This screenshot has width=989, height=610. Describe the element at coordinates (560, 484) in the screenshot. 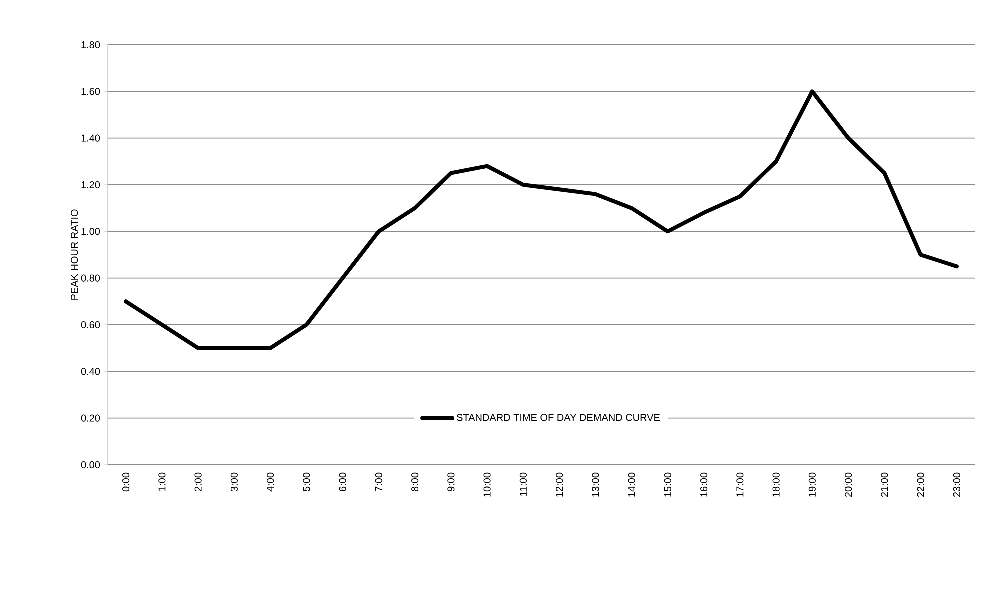

I see `x-tick-label: 12:00` at that location.